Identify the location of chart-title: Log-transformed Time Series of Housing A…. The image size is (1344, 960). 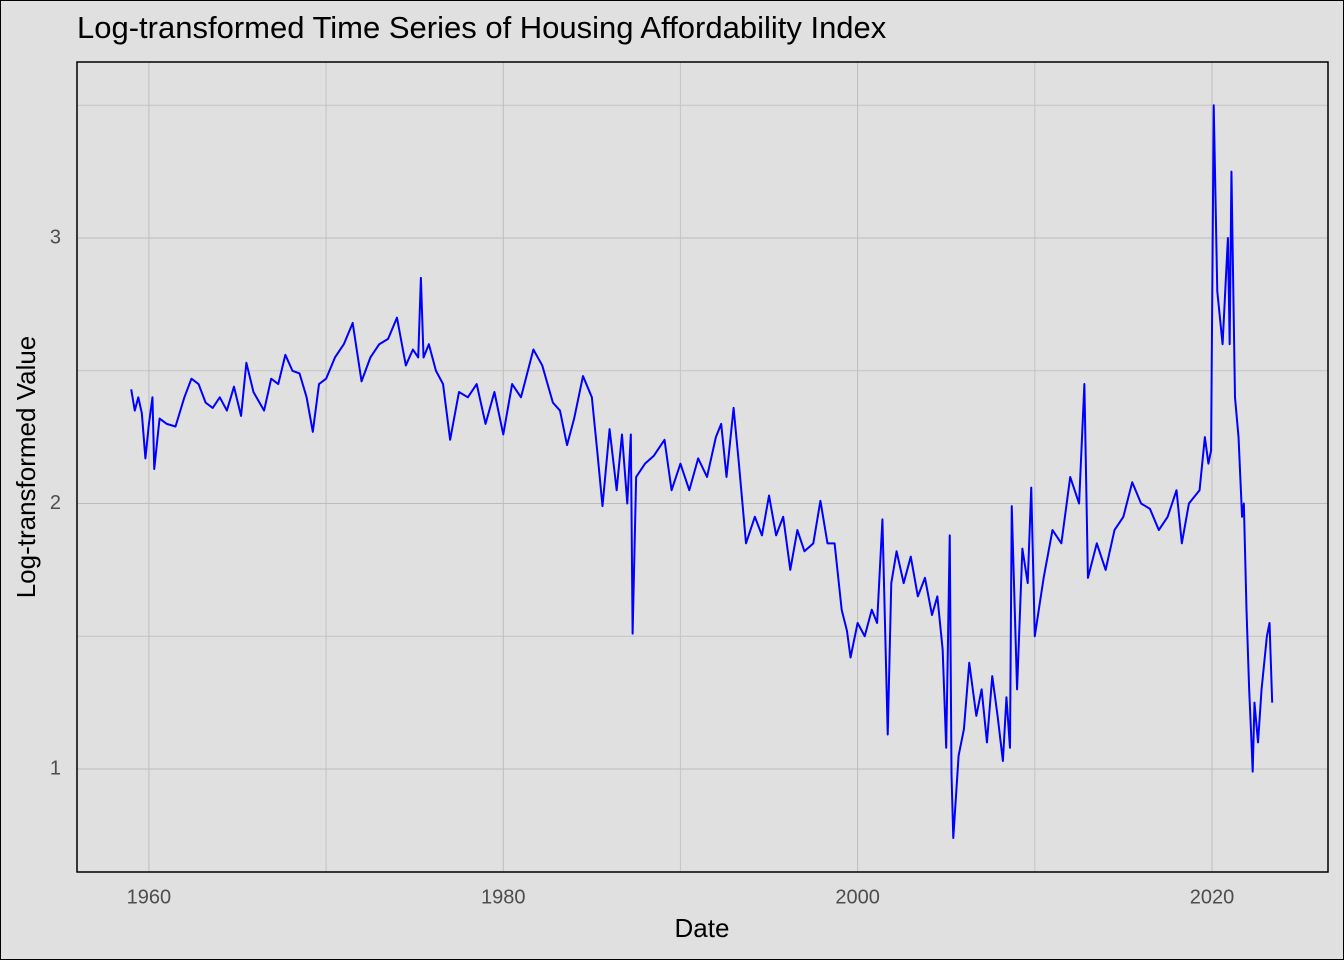
(482, 27).